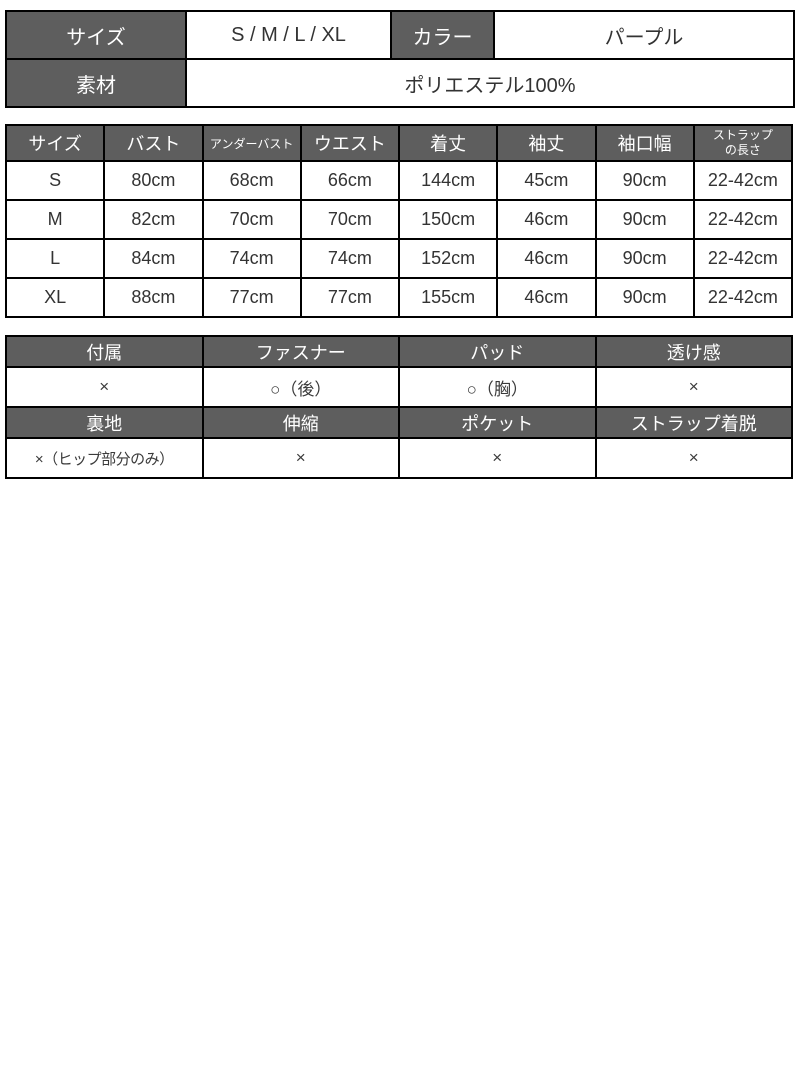 The height and width of the screenshot is (1067, 800). Describe the element at coordinates (546, 180) in the screenshot. I see `measurement-cell: 45cm` at that location.